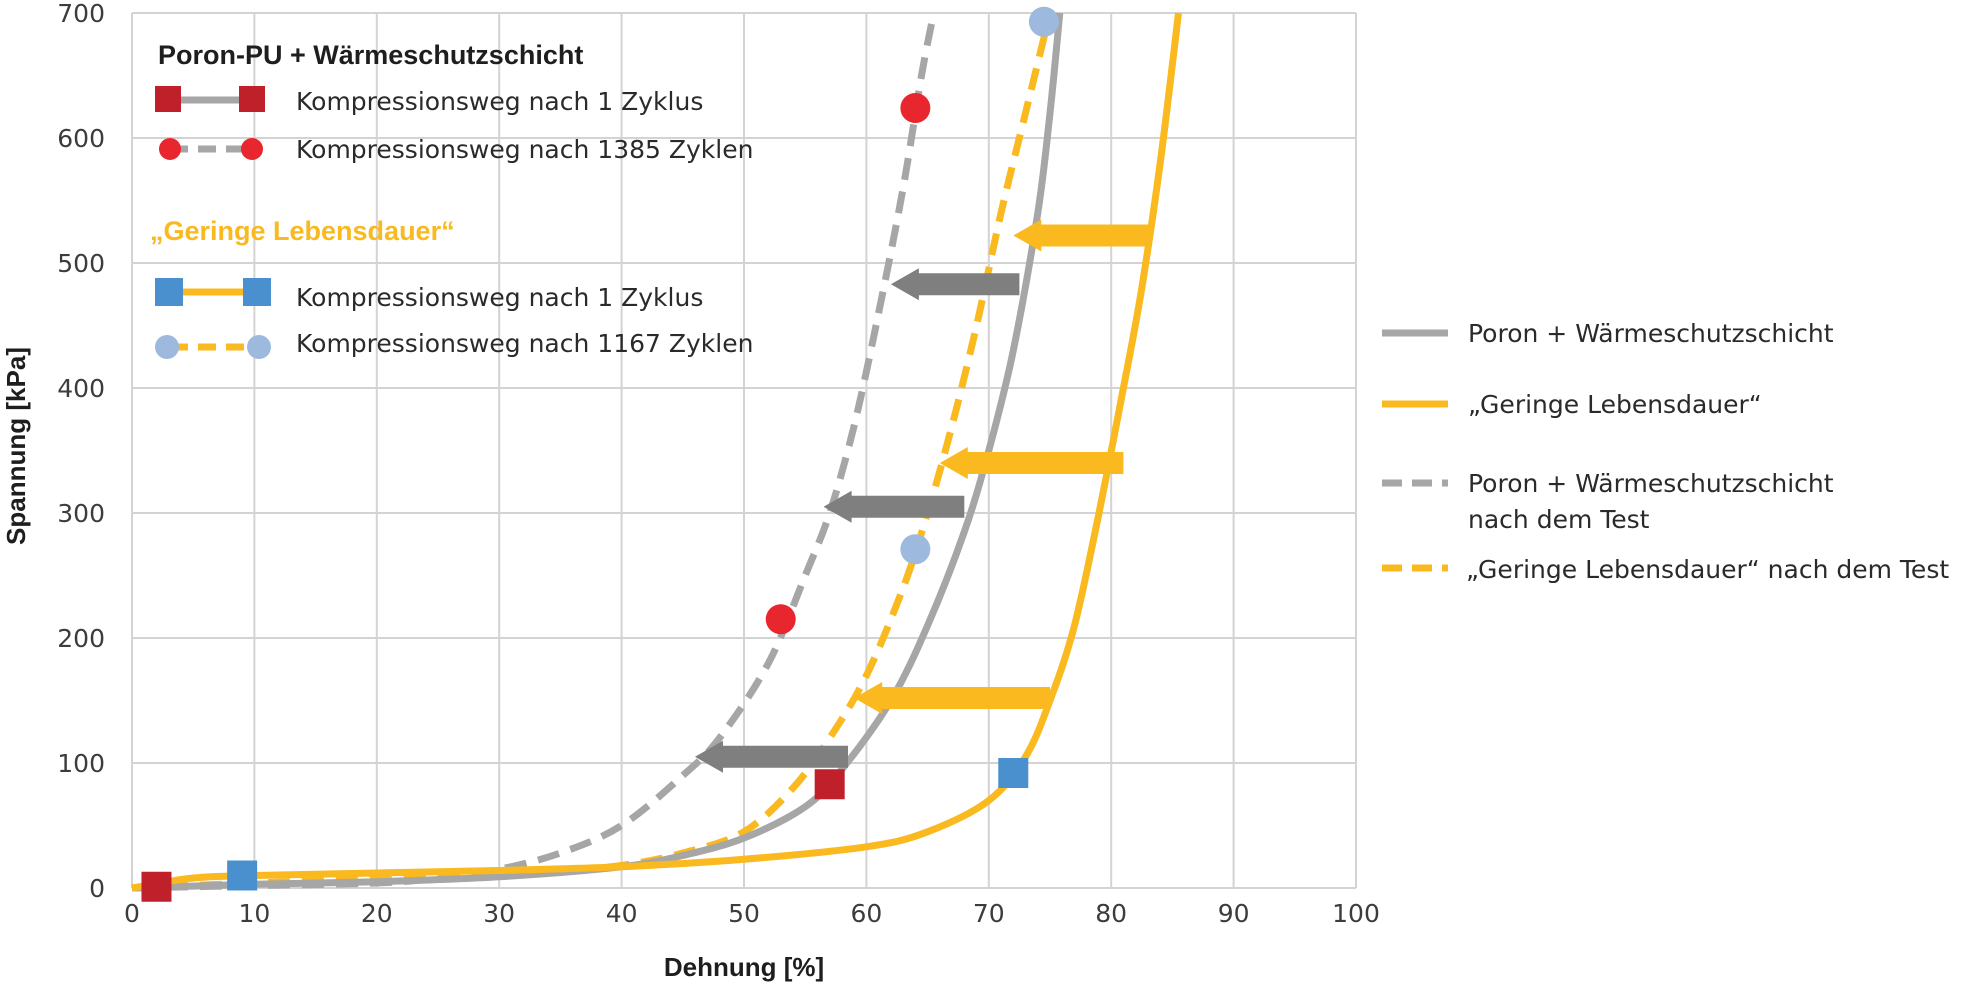 The image size is (1977, 984). I want to click on legend-circle-red-icon, so click(211, 149).